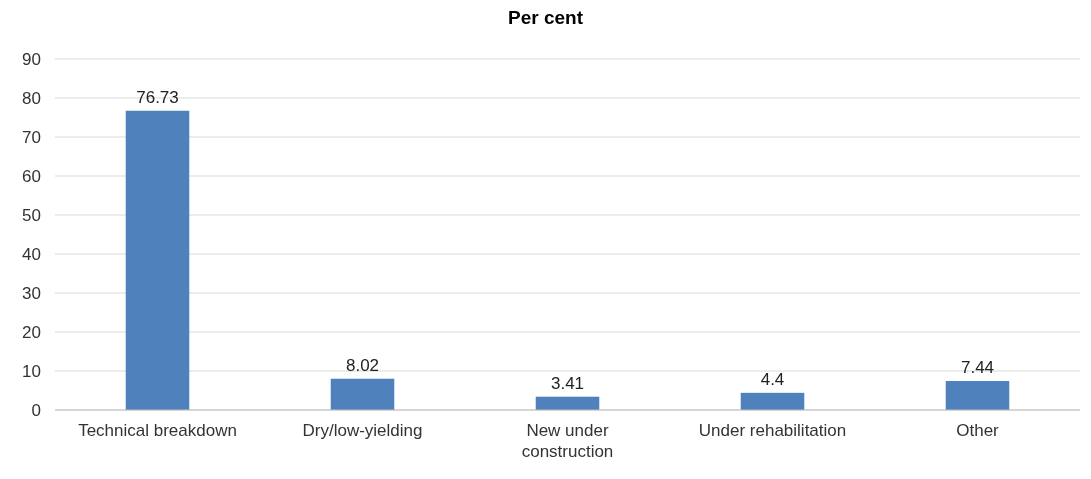  I want to click on y-tick-label: 60, so click(31, 176).